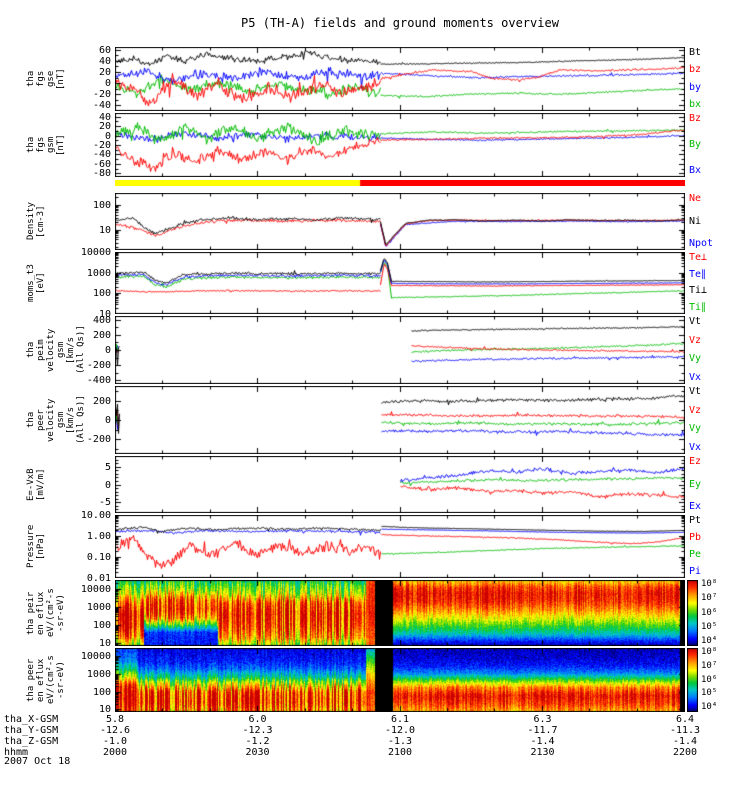 The image size is (750, 800). What do you see at coordinates (31, 730) in the screenshot?
I see `axis-row-label-tha_Y-GSM: tha_Y-GSM` at bounding box center [31, 730].